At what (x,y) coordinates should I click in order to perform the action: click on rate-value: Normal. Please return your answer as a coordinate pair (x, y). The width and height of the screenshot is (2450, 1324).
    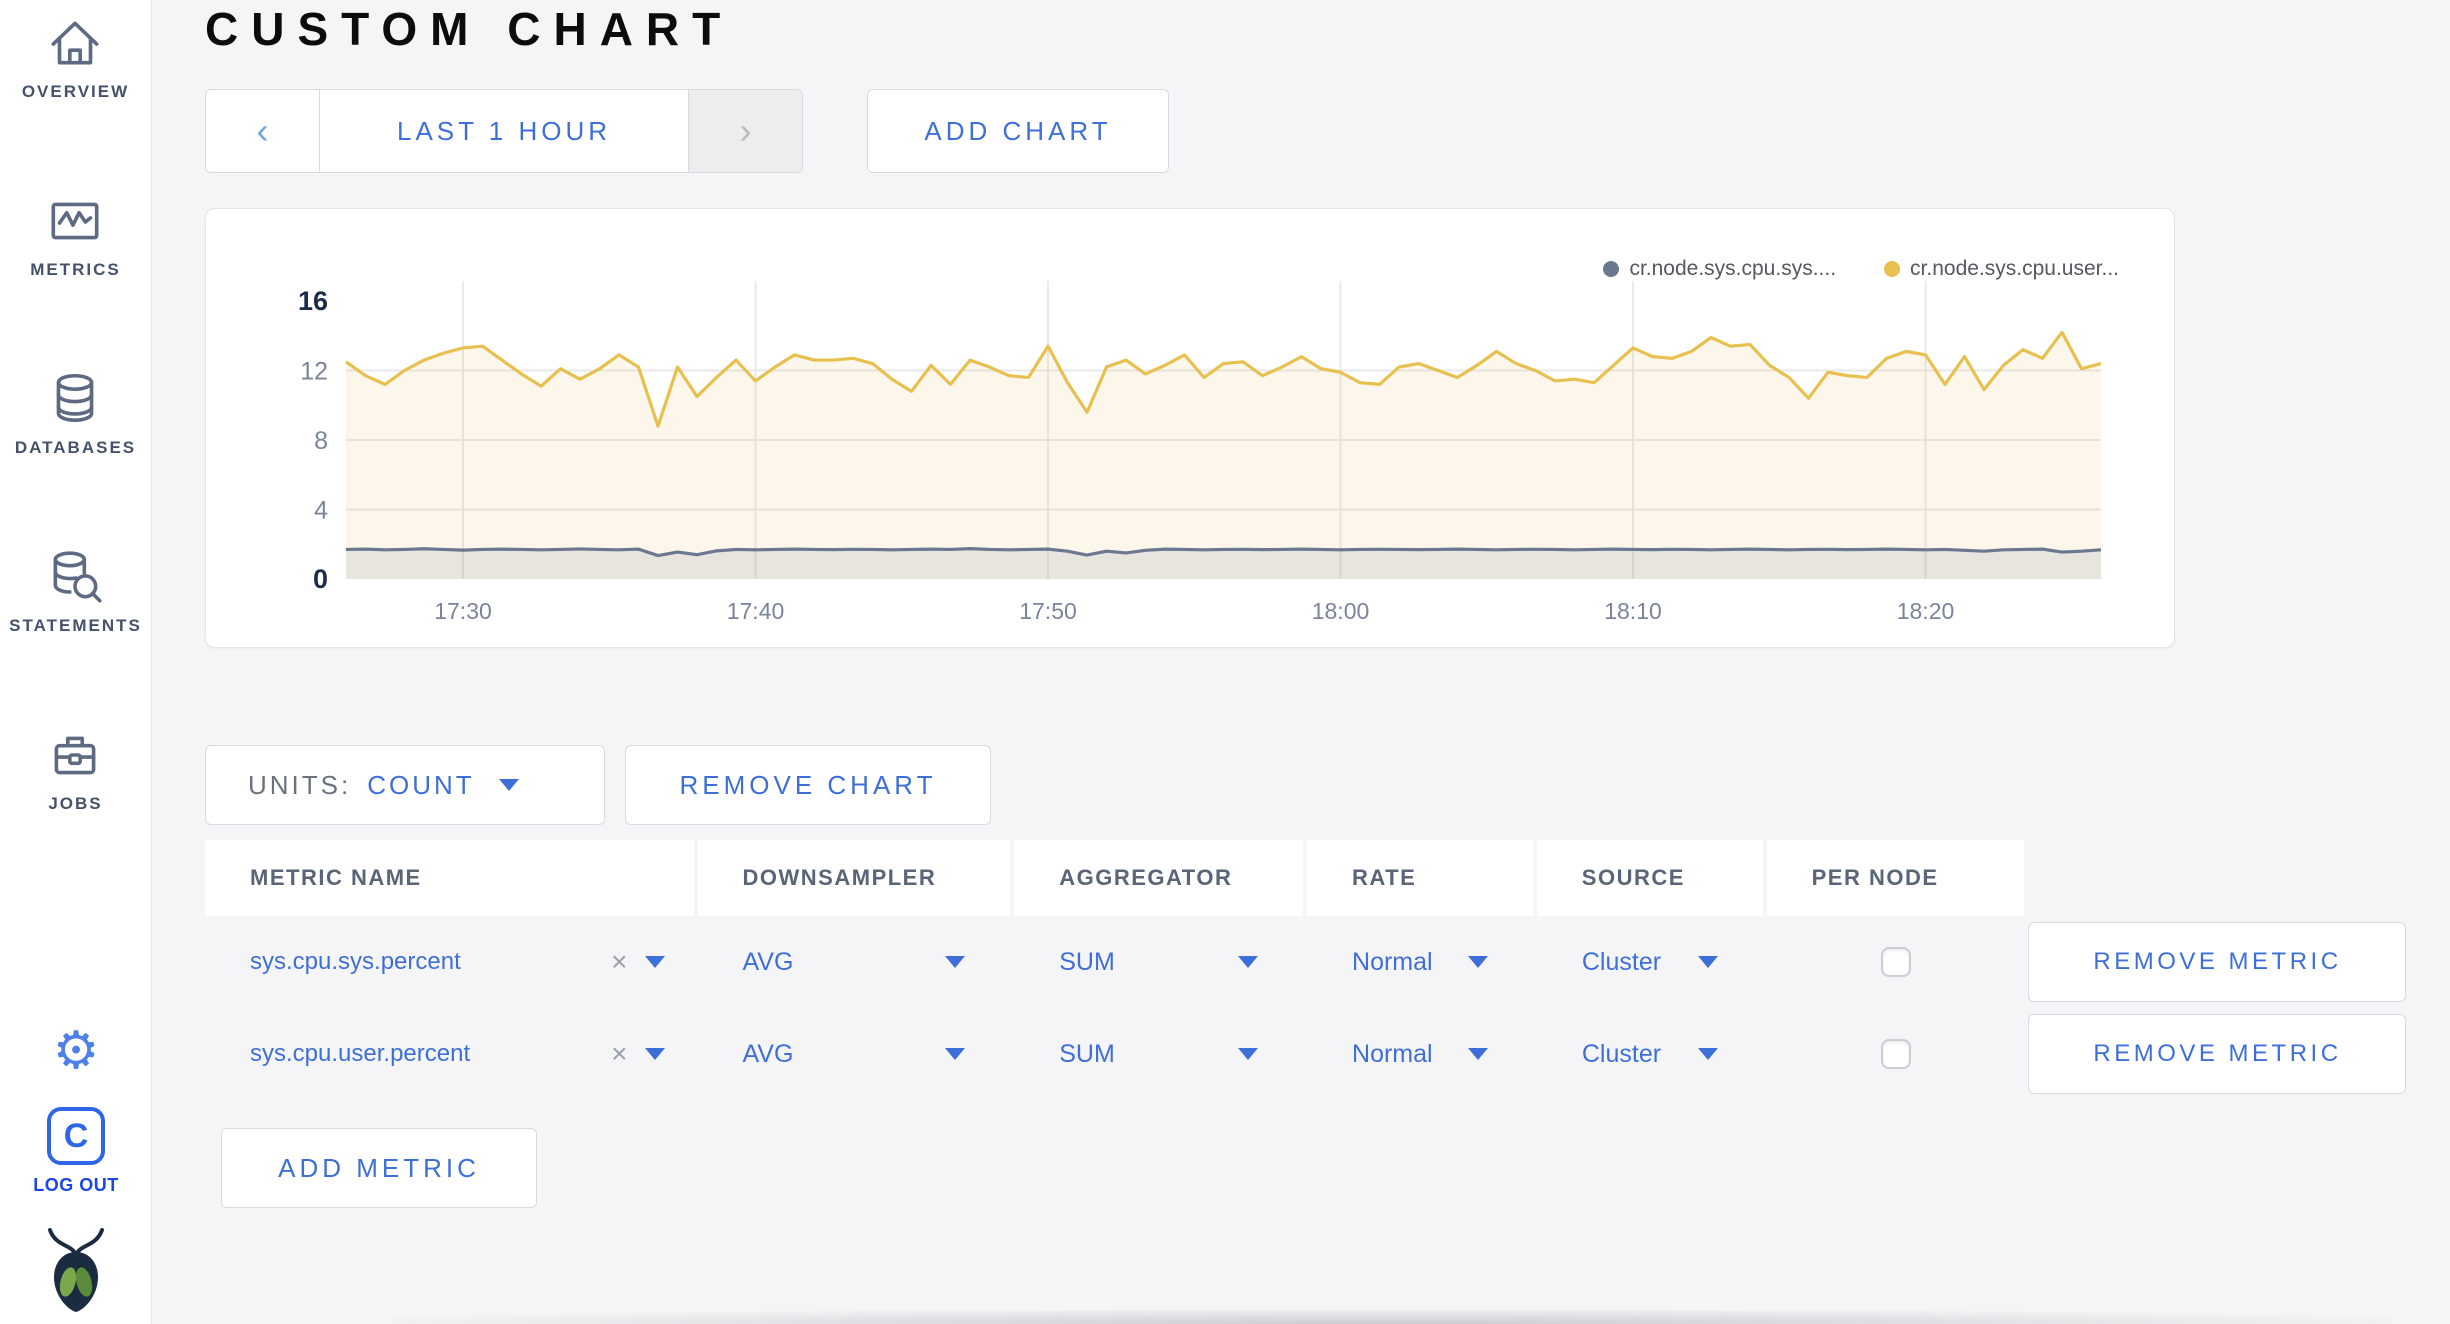
    Looking at the image, I should click on (1392, 1053).